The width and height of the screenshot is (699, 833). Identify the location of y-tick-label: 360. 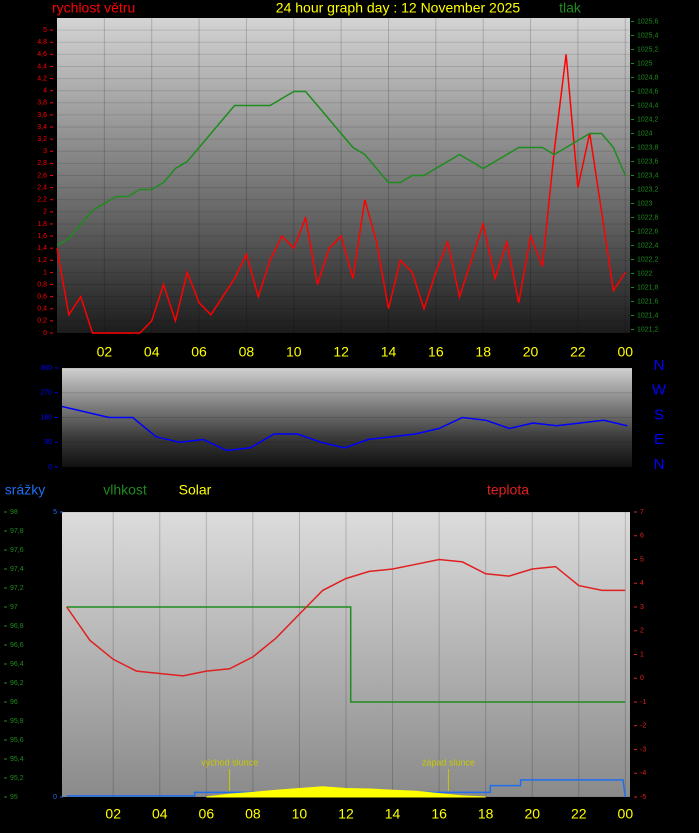
(46, 368).